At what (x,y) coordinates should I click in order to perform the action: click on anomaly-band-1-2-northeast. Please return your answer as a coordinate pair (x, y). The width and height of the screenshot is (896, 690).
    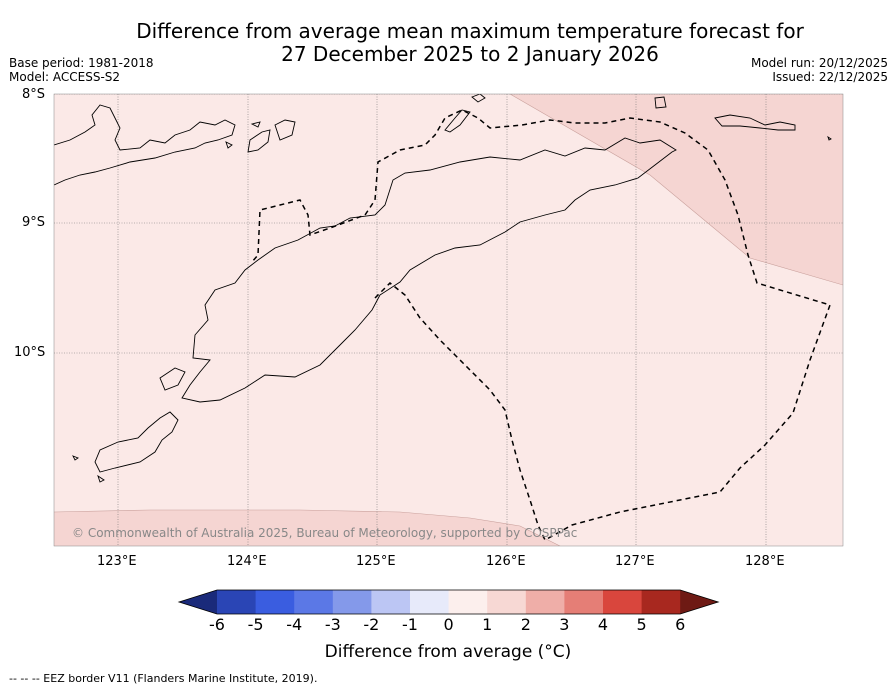
    Looking at the image, I should click on (676, 189).